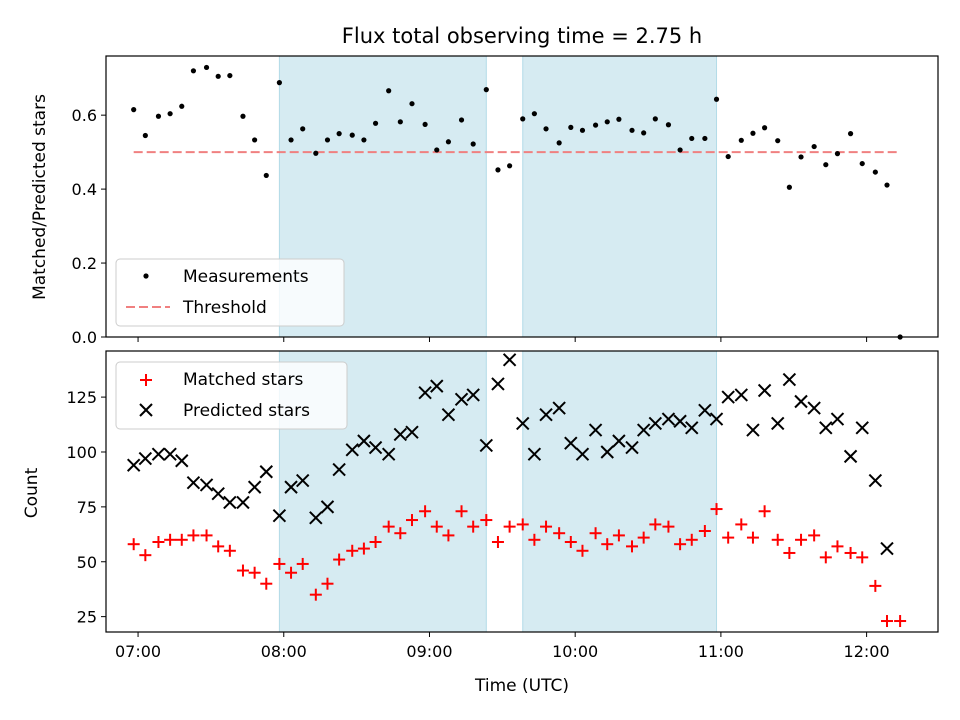  What do you see at coordinates (224, 308) in the screenshot?
I see `legend-threshold-label: Threshold` at bounding box center [224, 308].